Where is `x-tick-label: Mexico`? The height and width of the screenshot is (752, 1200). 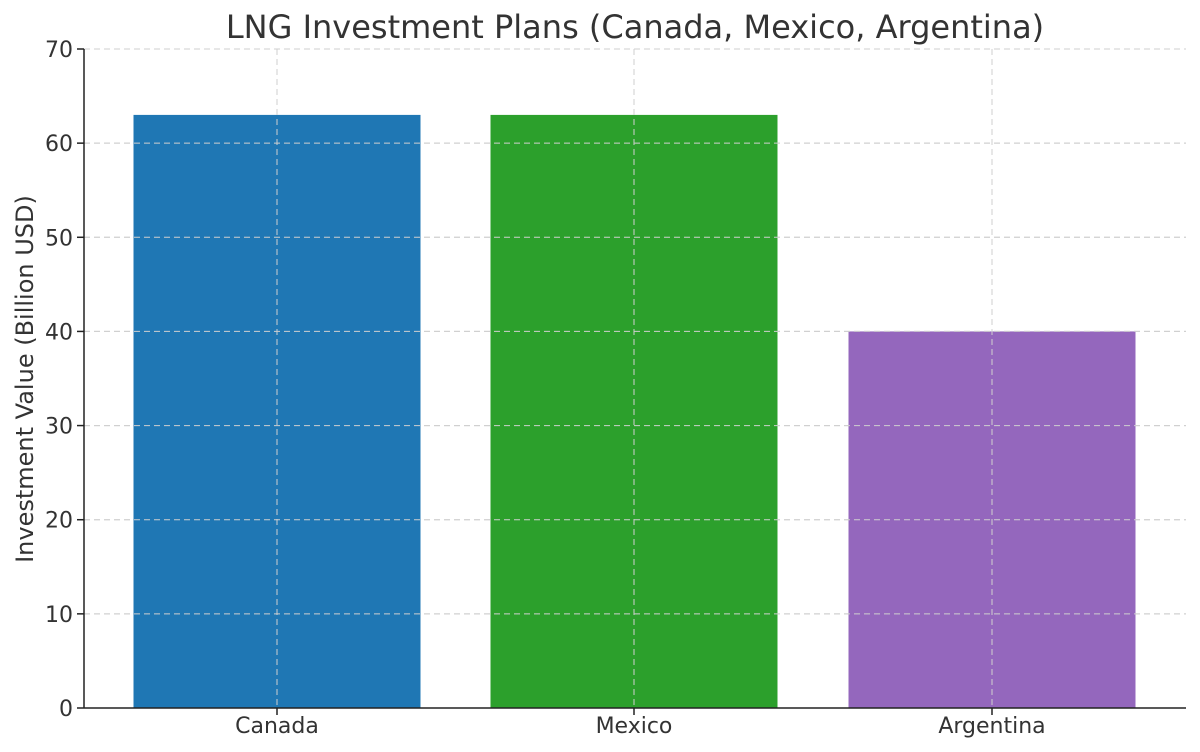 x-tick-label: Mexico is located at coordinates (634, 726).